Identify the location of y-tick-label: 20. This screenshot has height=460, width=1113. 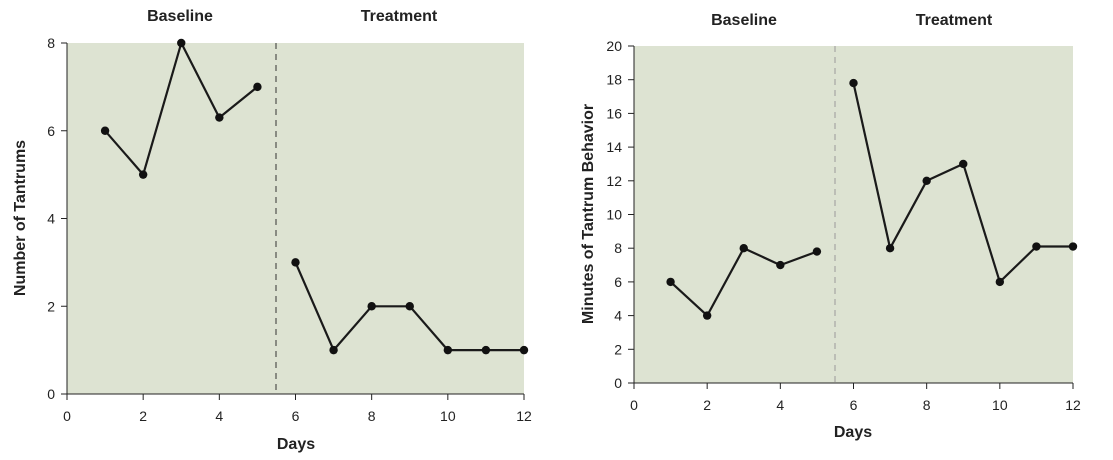
(614, 46).